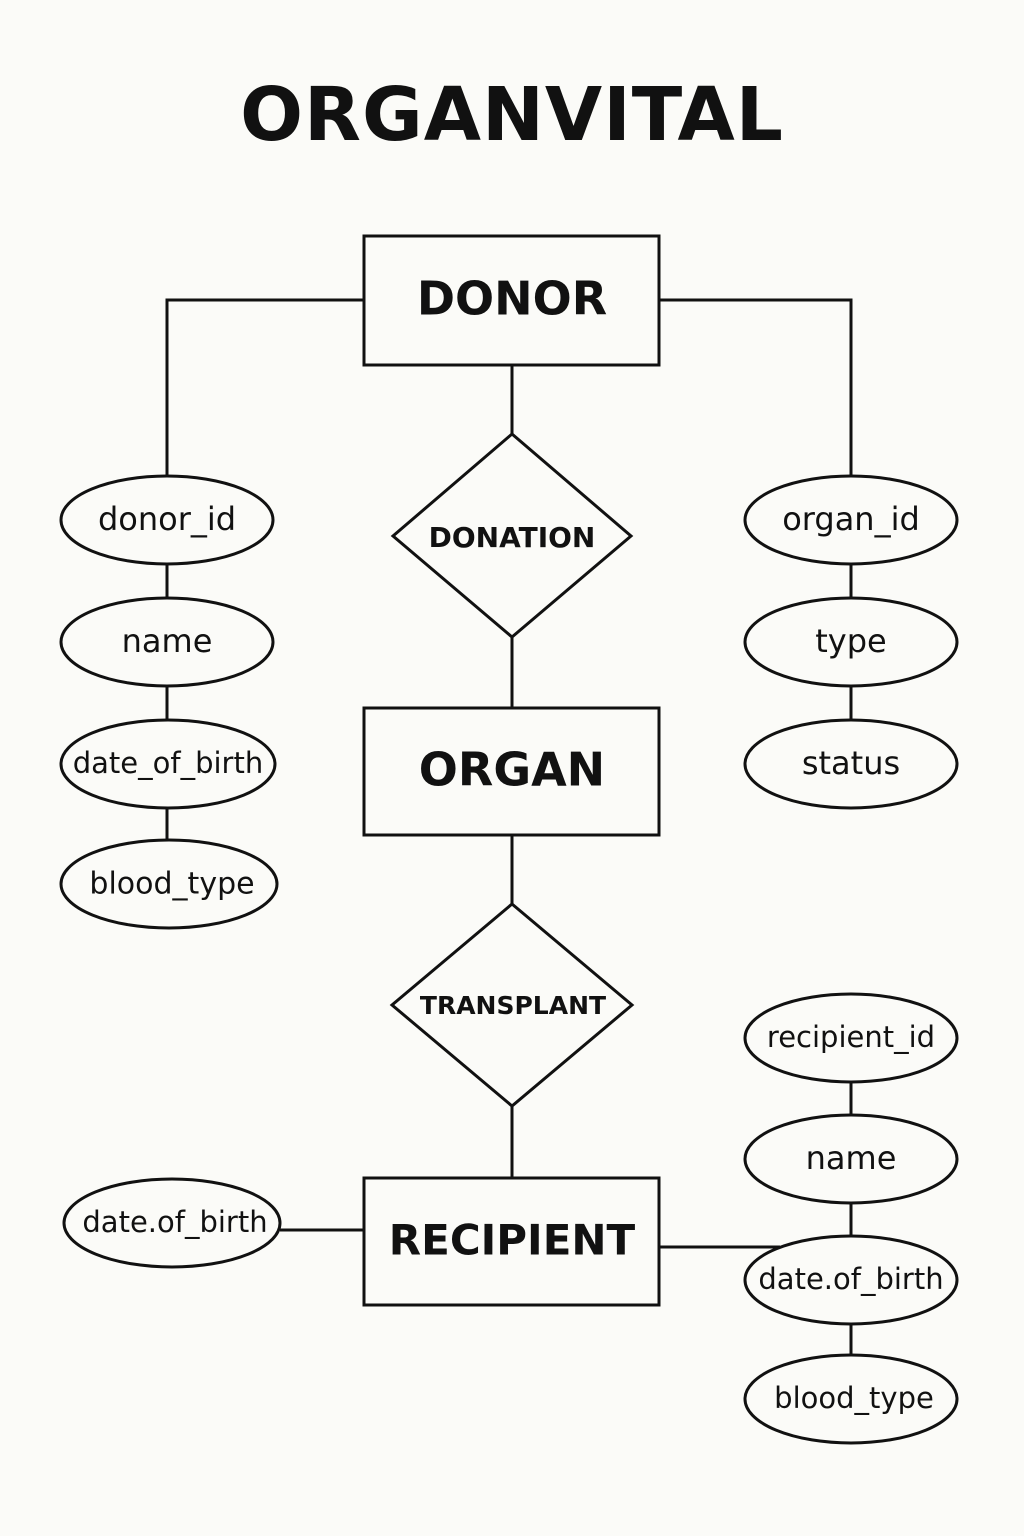 Image resolution: width=1024 pixels, height=1536 pixels. I want to click on attribute-recipient-date-of-birth-label: date.of_birth, so click(850, 1279).